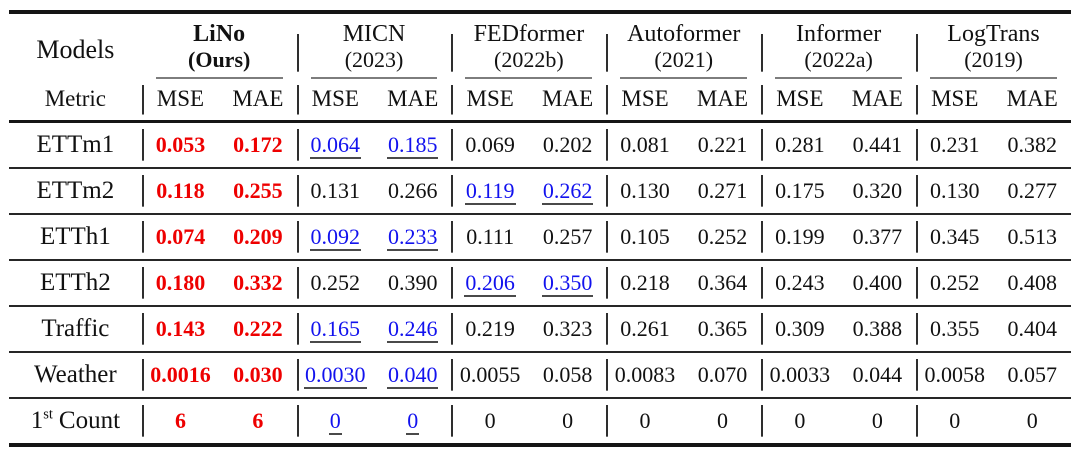 The image size is (1080, 466). I want to click on metric-value: 0.092, so click(335, 237).